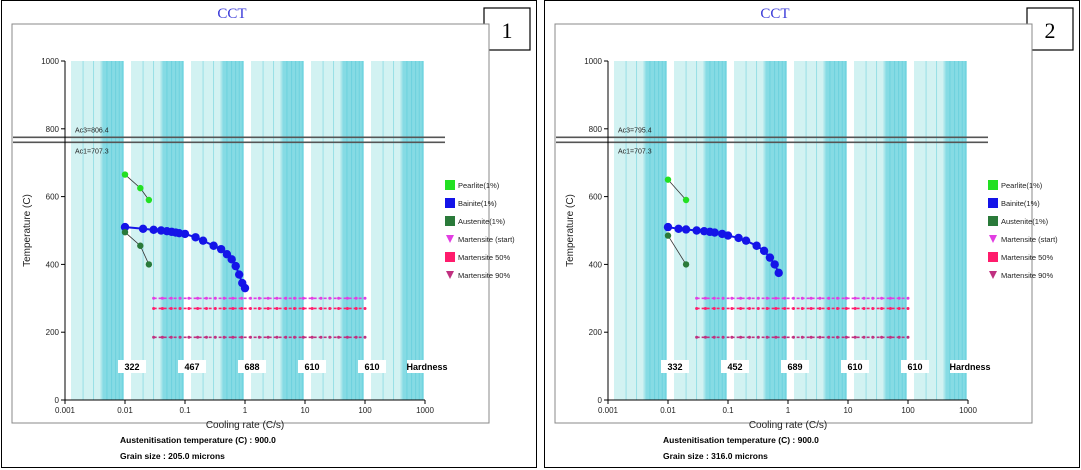 The image size is (1081, 470). Describe the element at coordinates (484, 275) in the screenshot. I see `legend-label: Martensite 90%` at that location.